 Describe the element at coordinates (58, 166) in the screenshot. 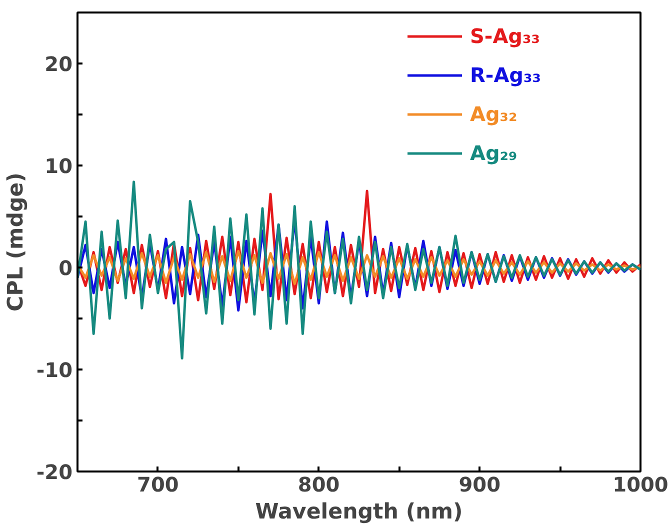

I see `y-tick-label: 10` at that location.